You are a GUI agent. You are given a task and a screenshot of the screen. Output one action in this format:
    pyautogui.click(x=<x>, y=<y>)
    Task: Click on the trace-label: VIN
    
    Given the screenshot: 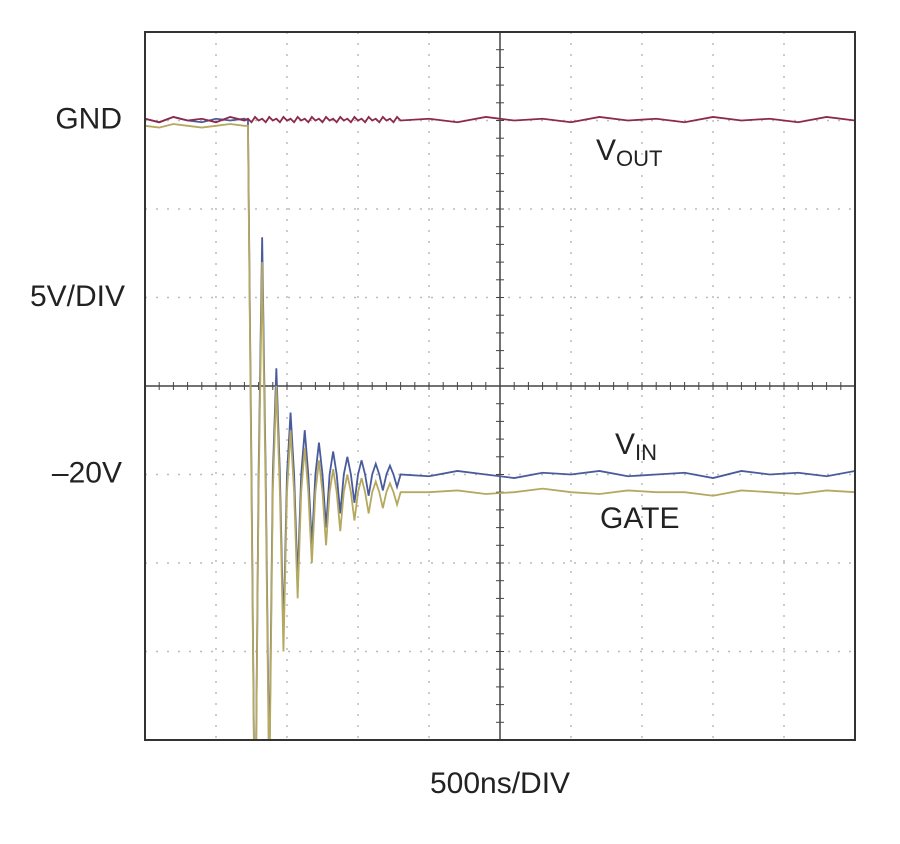 What is the action you would take?
    pyautogui.click(x=636, y=446)
    